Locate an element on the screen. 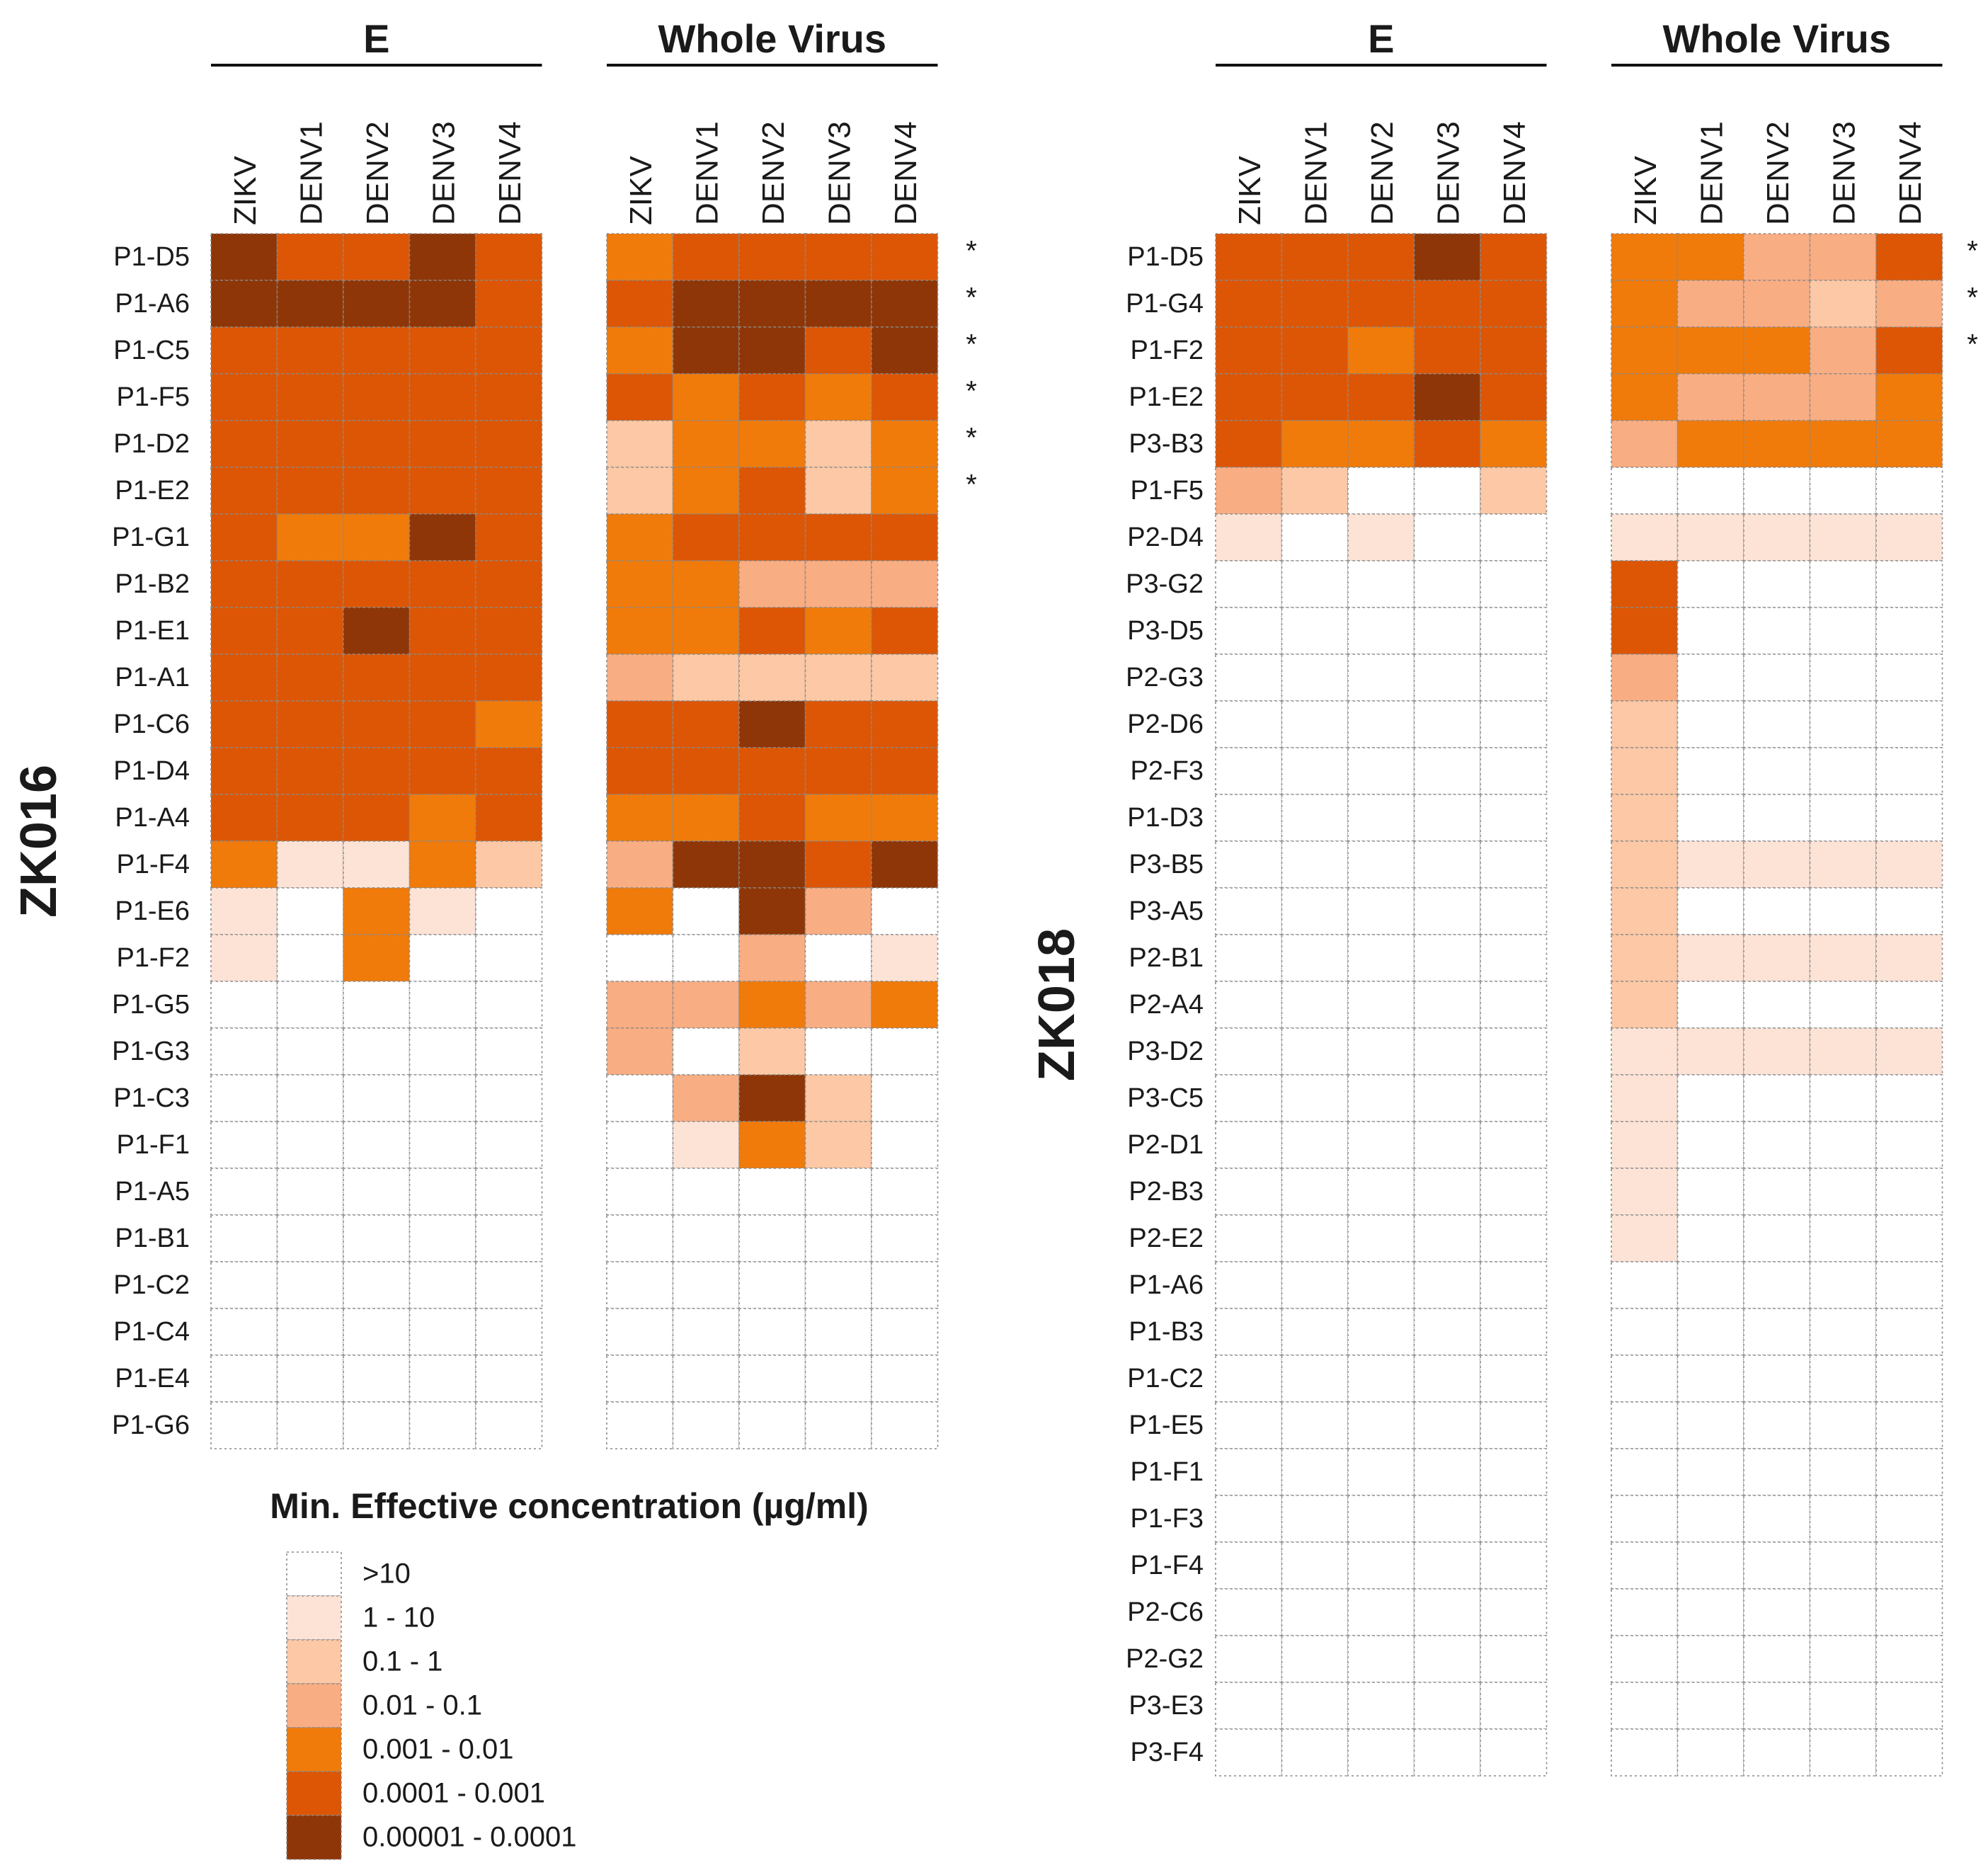 Image resolution: width=1988 pixels, height=1870 pixels. zk018-cell-wv-p3-b3-denv2 is located at coordinates (1777, 444).